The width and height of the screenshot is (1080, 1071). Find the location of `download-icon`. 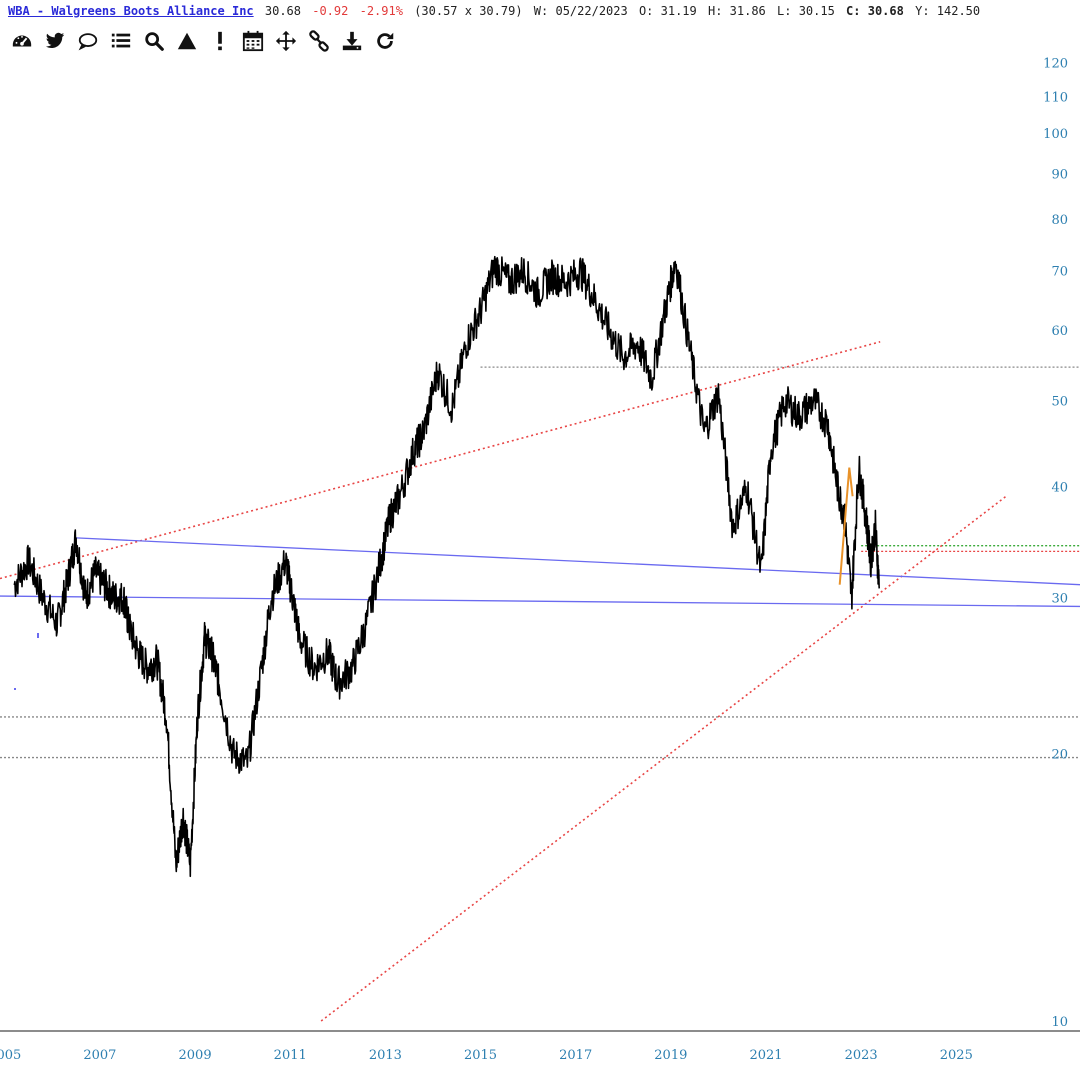

download-icon is located at coordinates (351, 41).